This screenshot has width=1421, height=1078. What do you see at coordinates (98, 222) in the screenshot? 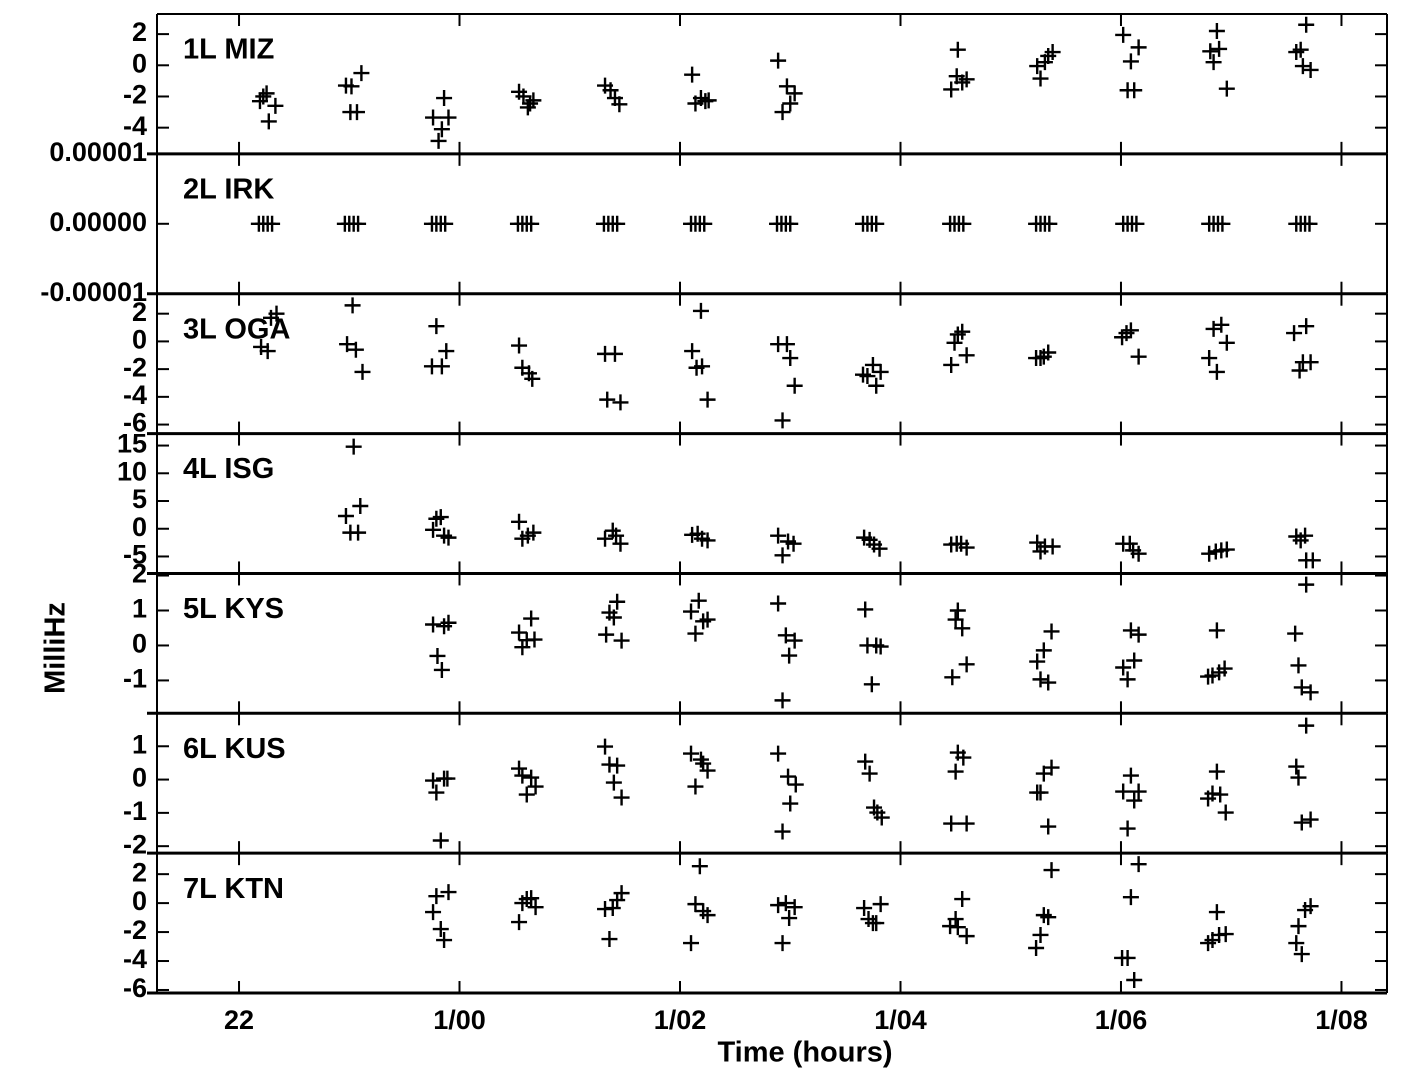
I see `y-tick-label: 0.00000` at bounding box center [98, 222].